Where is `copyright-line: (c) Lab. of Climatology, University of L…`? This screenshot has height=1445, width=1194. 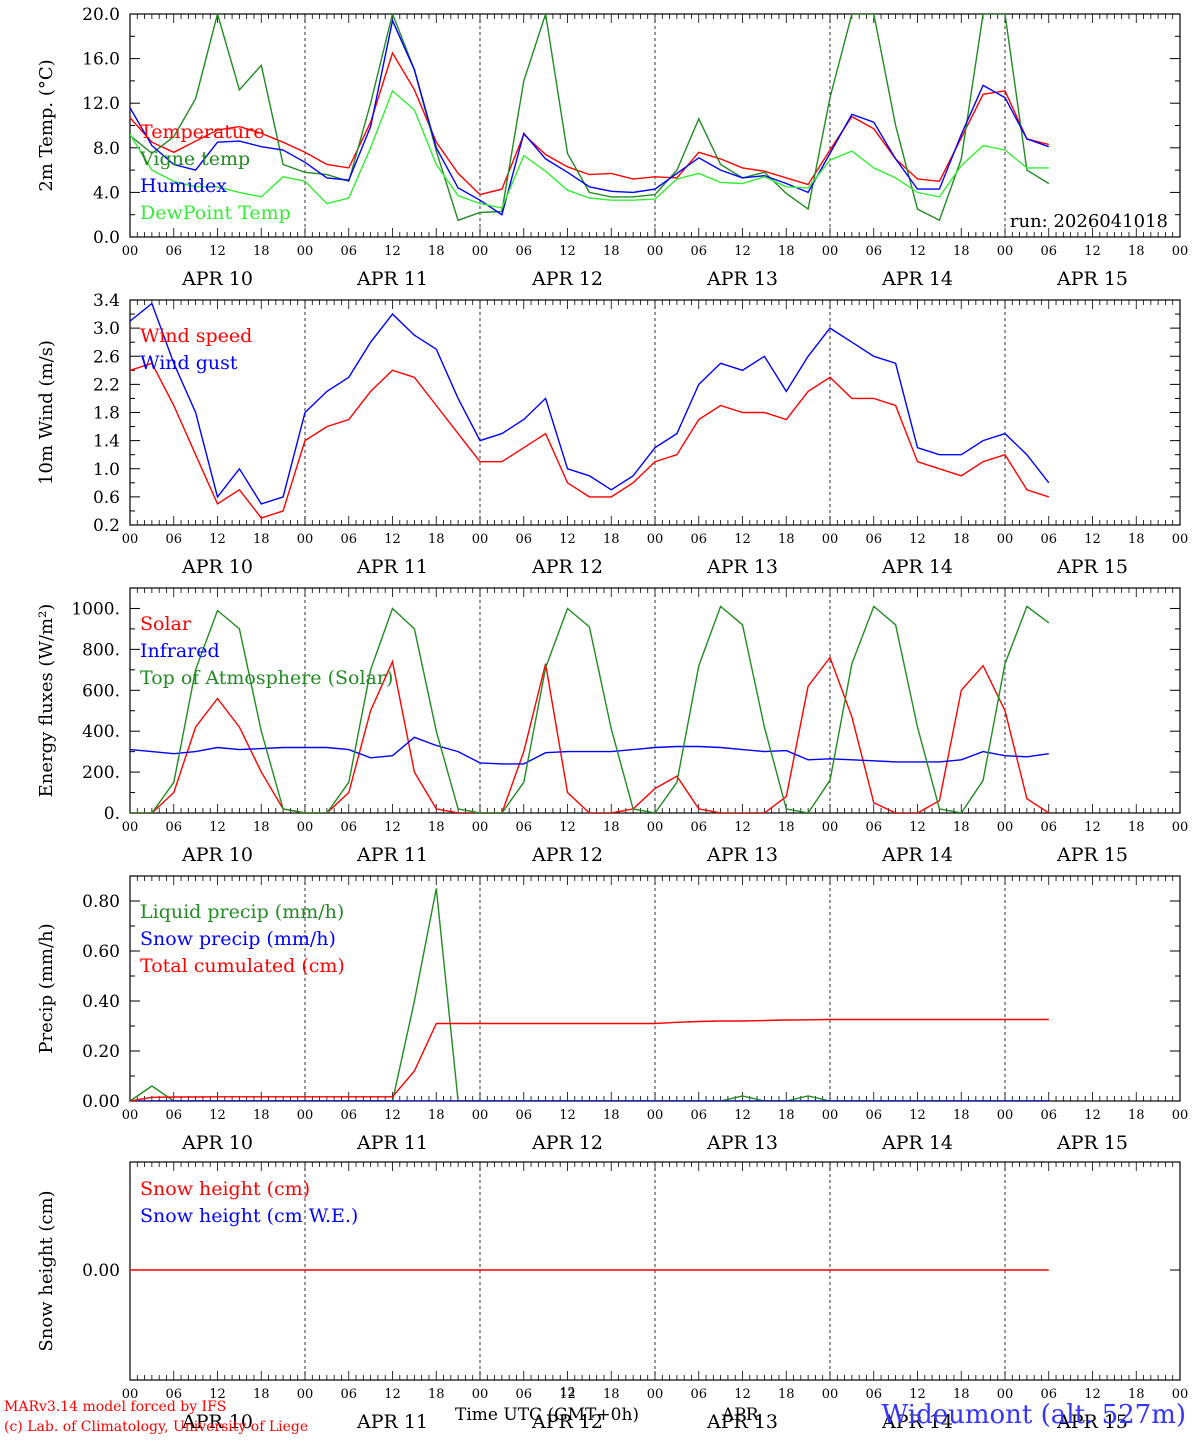 copyright-line: (c) Lab. of Climatology, University of L… is located at coordinates (156, 1427).